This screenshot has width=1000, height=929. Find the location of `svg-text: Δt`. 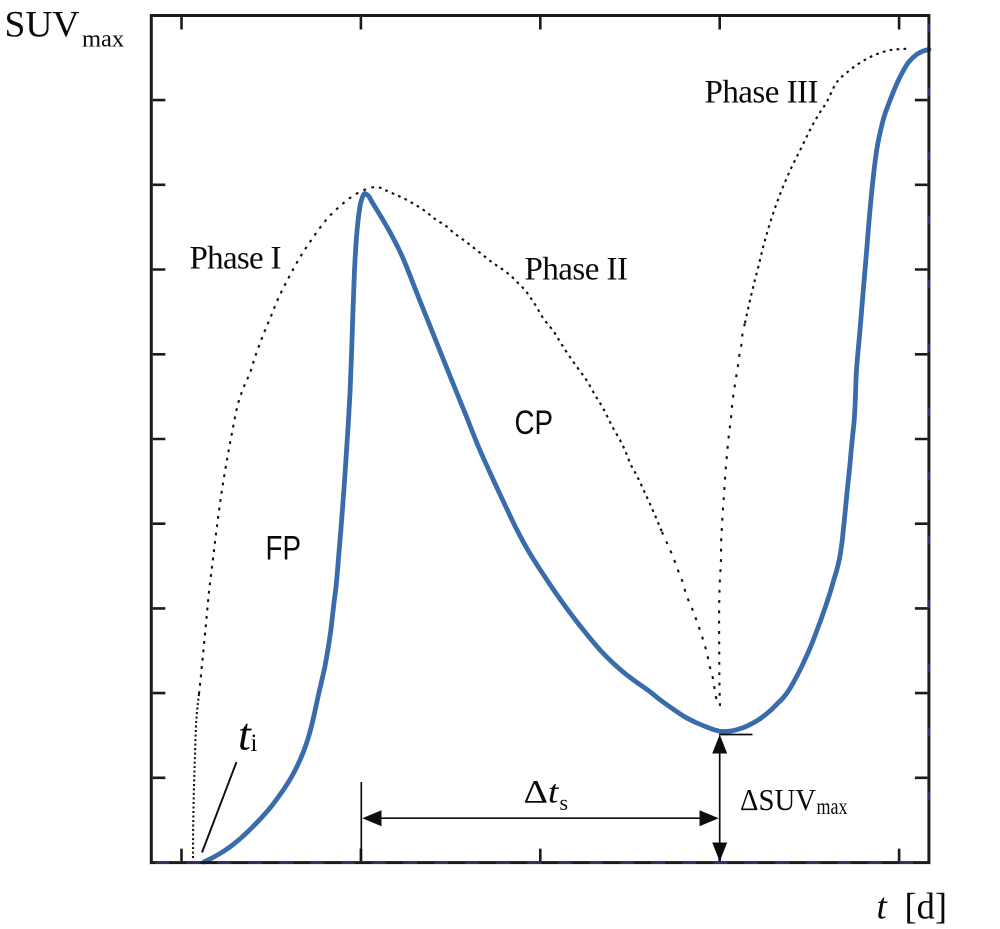

svg-text: Δt is located at coordinates (542, 792).